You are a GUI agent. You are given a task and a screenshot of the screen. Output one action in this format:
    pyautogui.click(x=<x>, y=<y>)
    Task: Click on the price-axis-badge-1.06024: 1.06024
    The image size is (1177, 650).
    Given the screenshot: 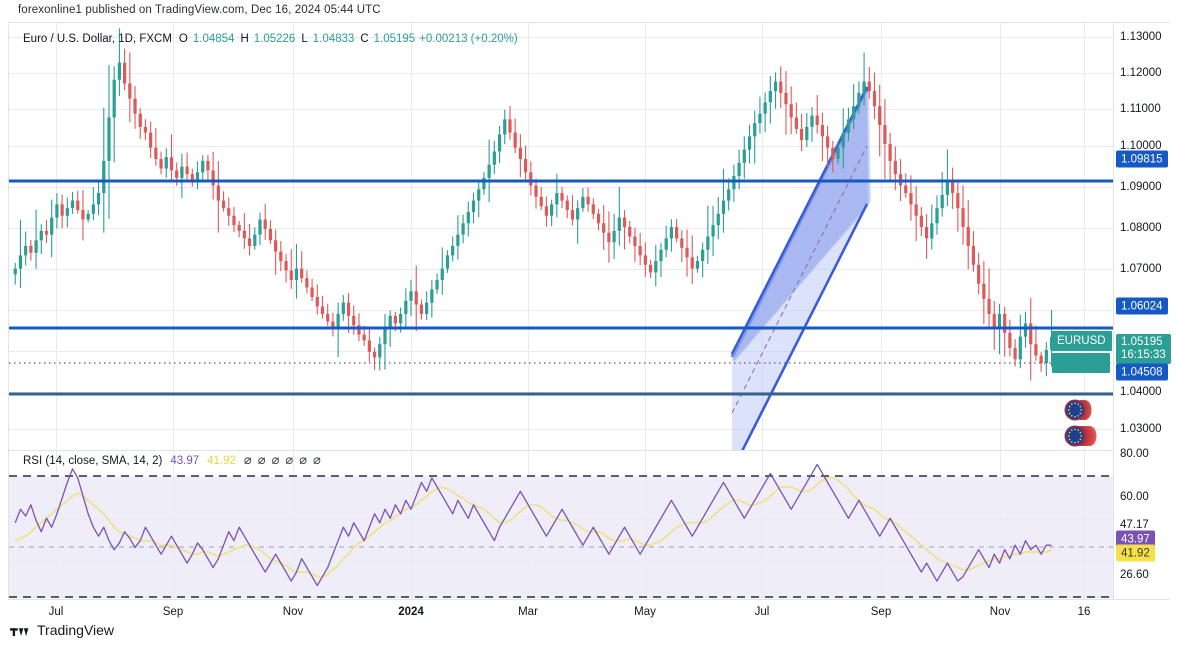 What is the action you would take?
    pyautogui.click(x=1142, y=306)
    